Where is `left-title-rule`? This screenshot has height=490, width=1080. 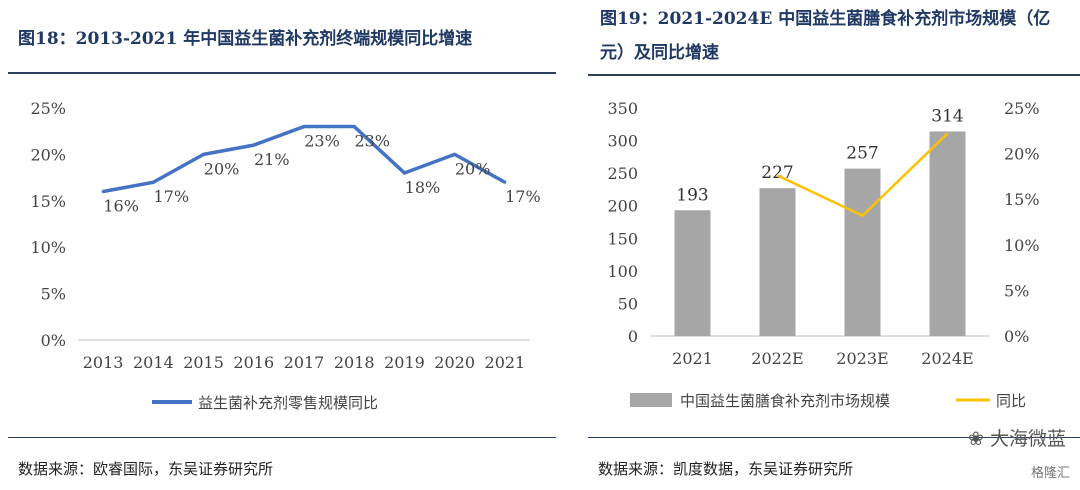 left-title-rule is located at coordinates (282, 73).